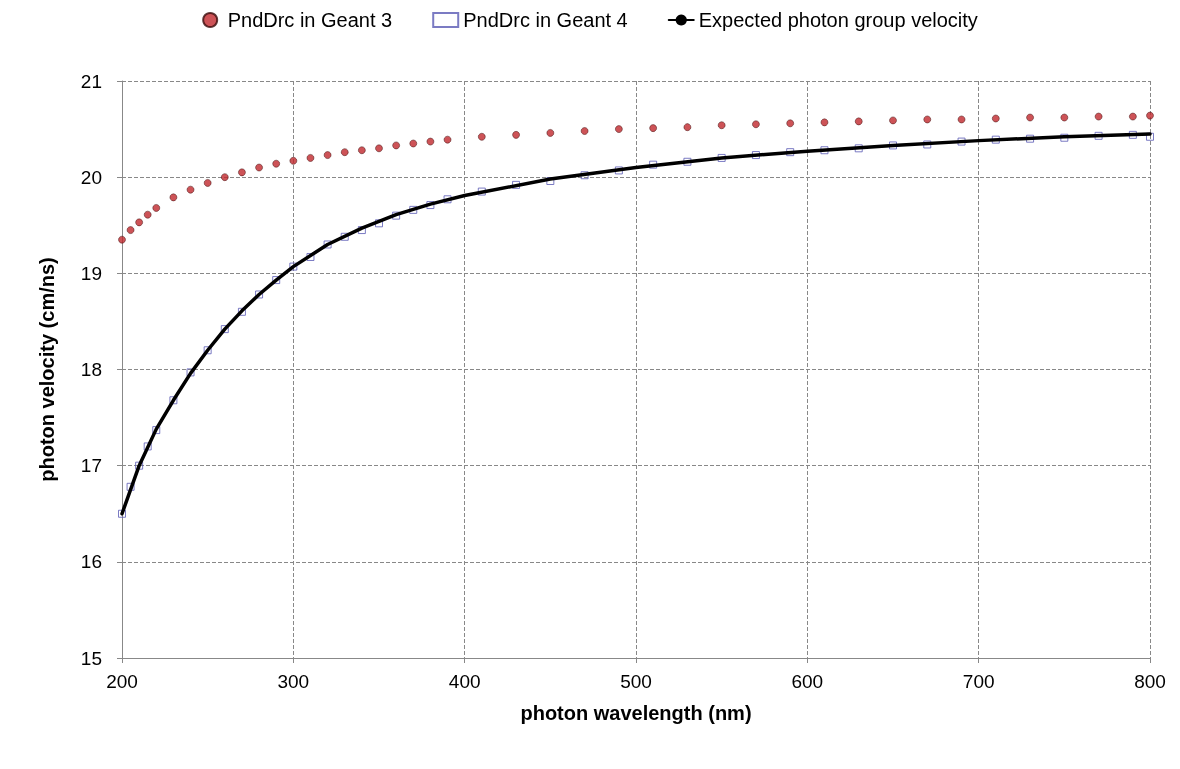 This screenshot has width=1180, height=769. I want to click on y-axis-title: photon velocity (cm/ns), so click(47, 369).